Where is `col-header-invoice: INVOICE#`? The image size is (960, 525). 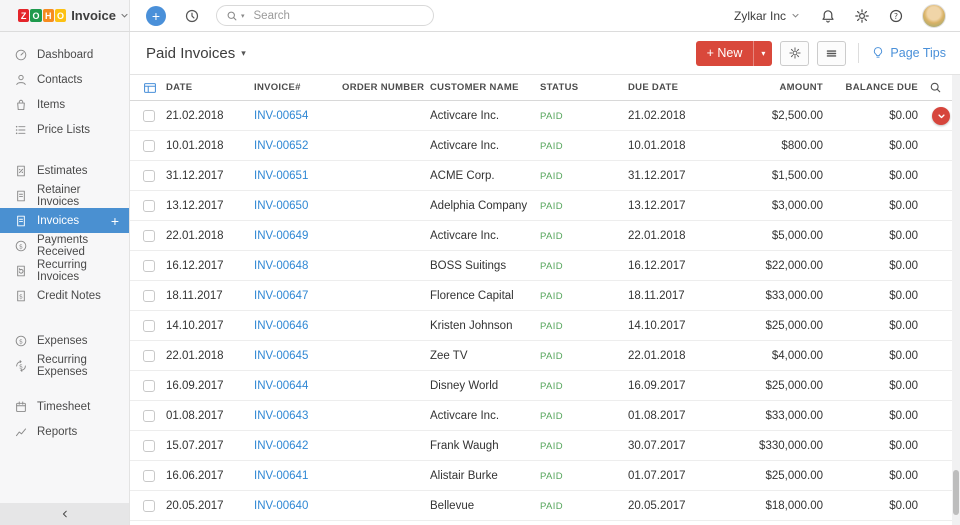
col-header-invoice: INVOICE# is located at coordinates (277, 87).